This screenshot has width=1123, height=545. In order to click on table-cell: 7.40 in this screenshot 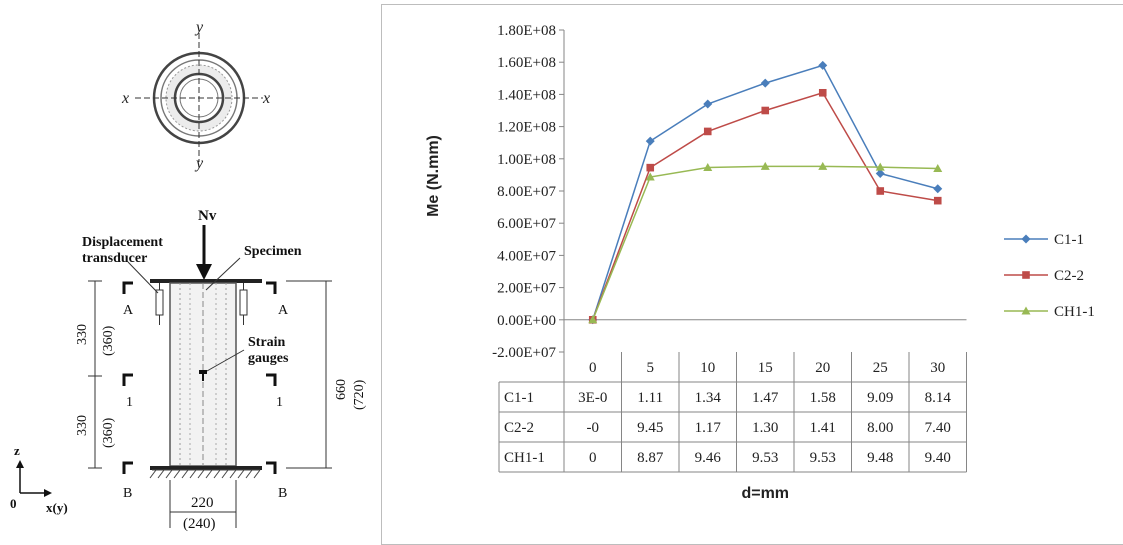, I will do `click(938, 428)`.